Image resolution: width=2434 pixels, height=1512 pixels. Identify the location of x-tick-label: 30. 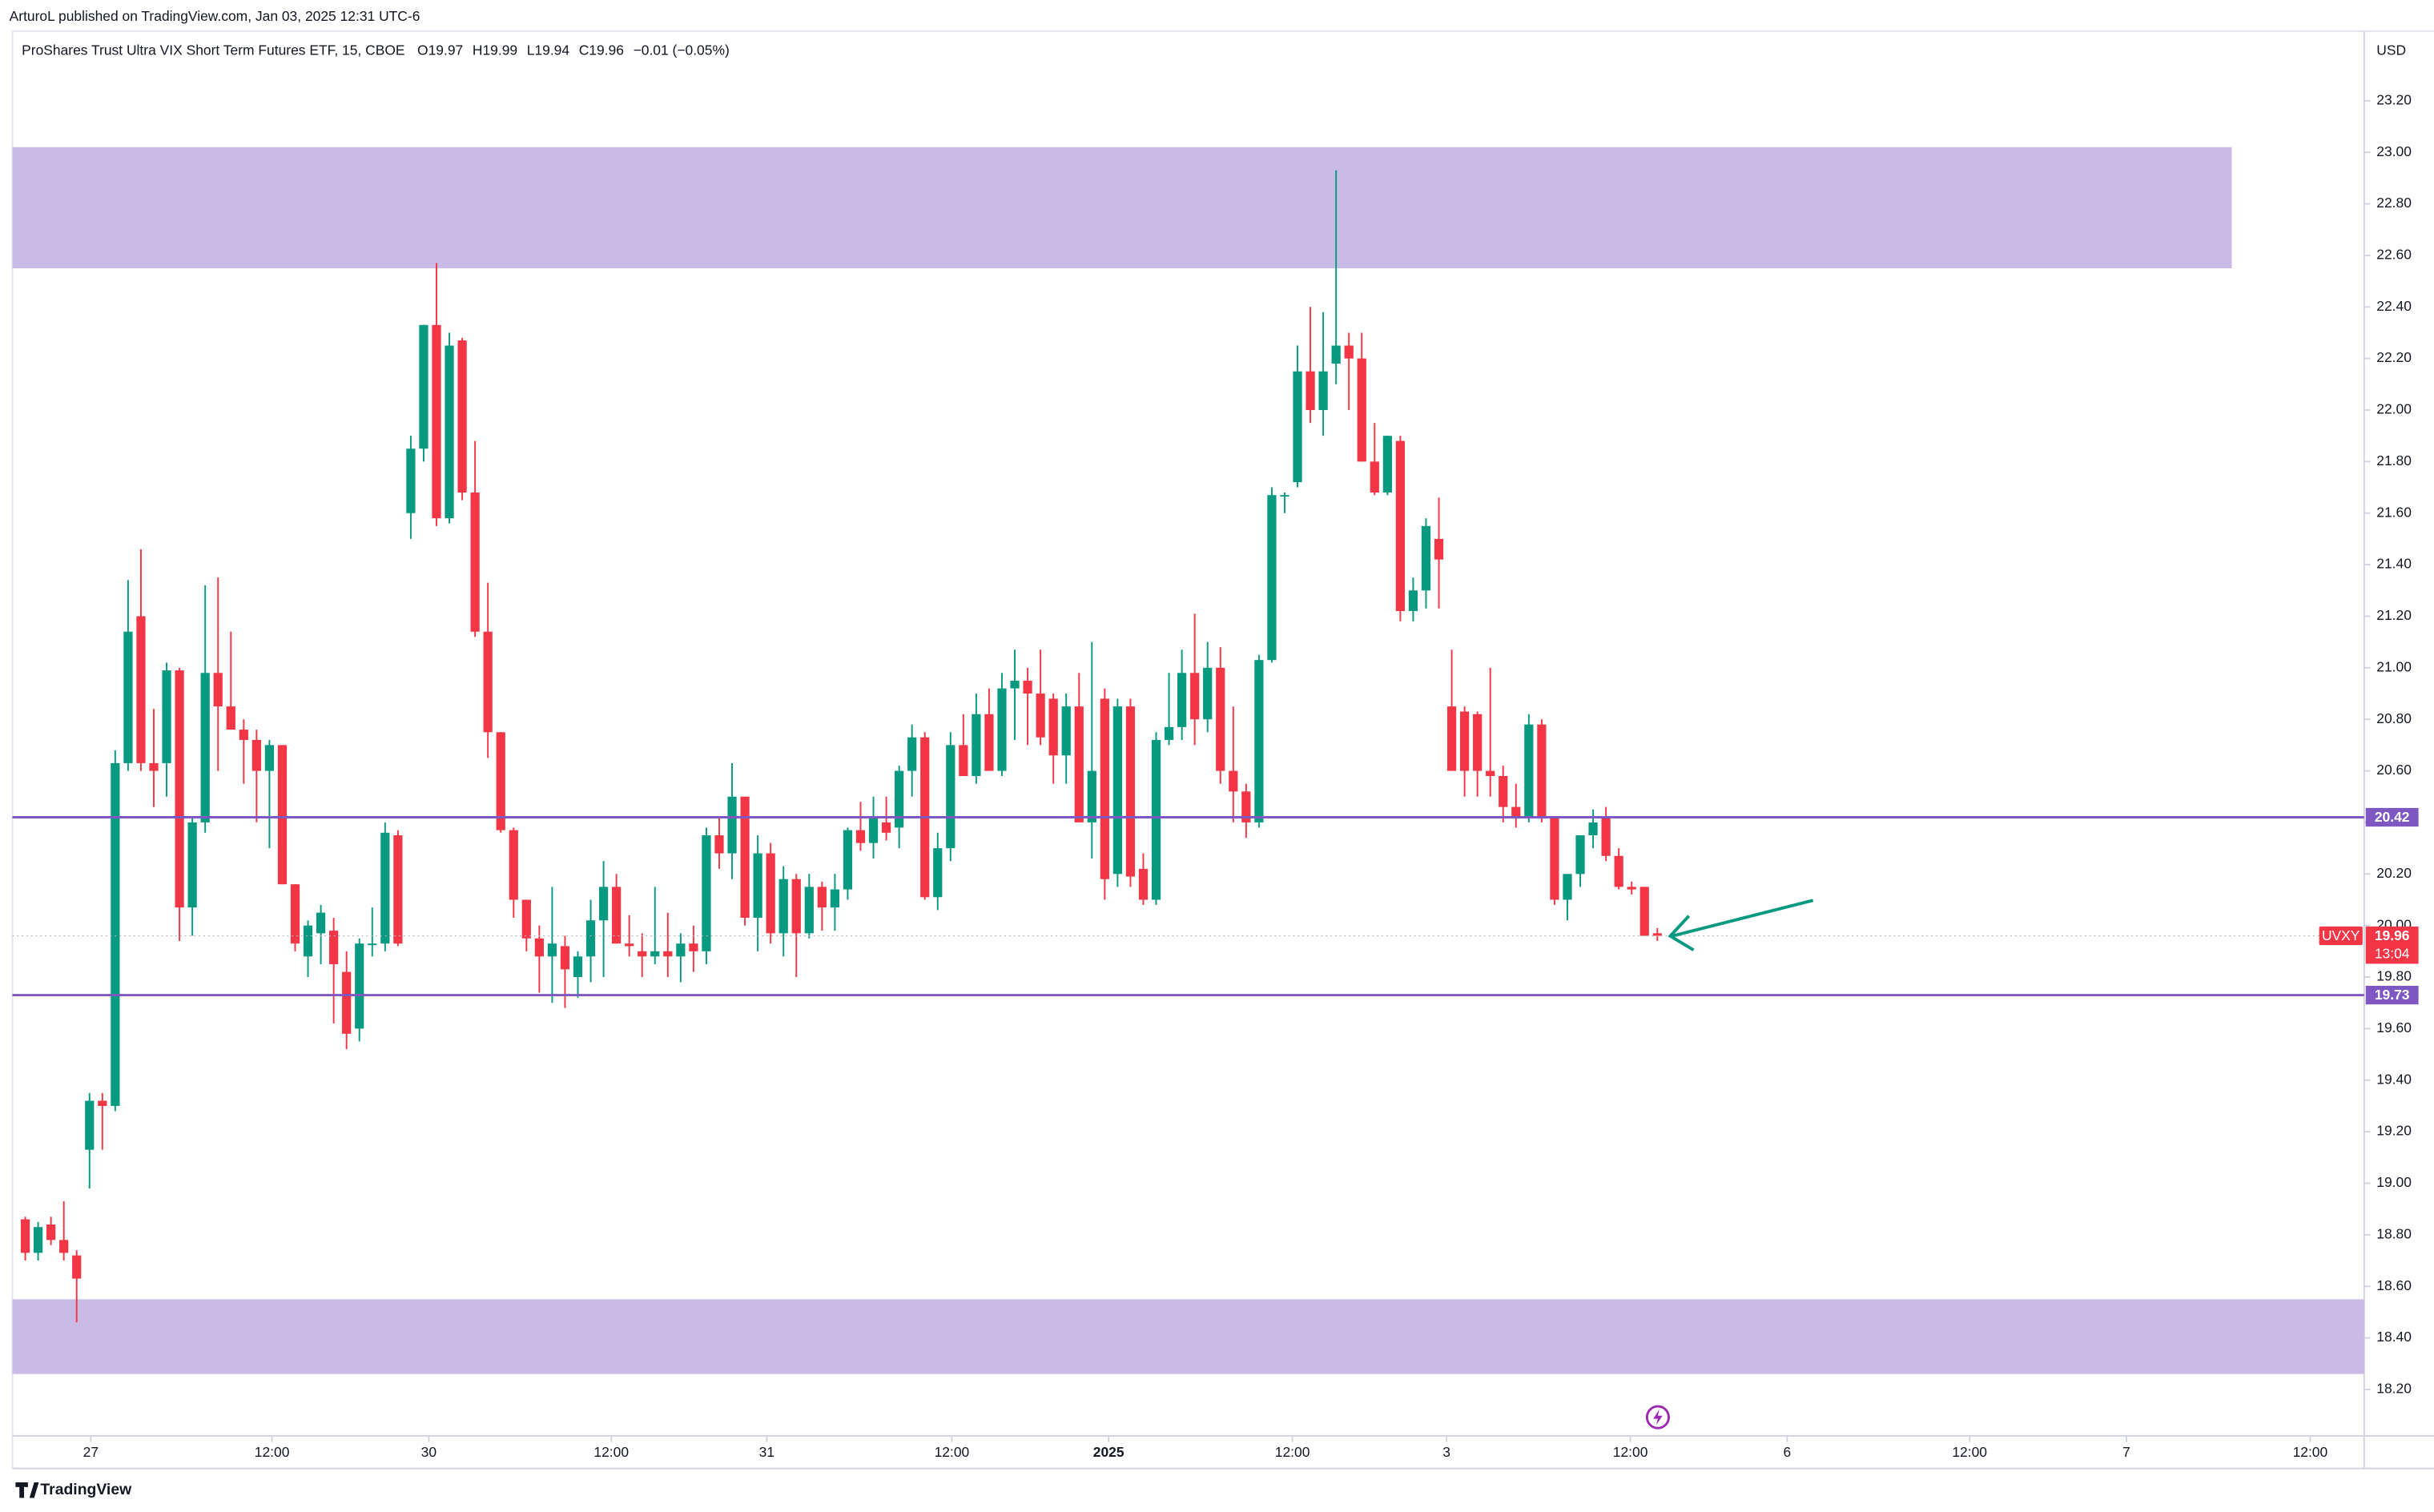
(429, 1452).